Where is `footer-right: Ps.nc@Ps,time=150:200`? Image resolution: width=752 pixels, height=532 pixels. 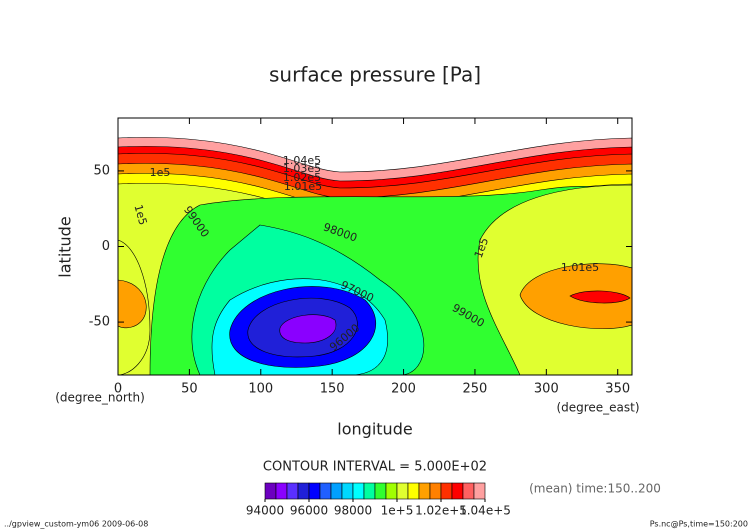
footer-right: Ps.nc@Ps,time=150:200 is located at coordinates (699, 524).